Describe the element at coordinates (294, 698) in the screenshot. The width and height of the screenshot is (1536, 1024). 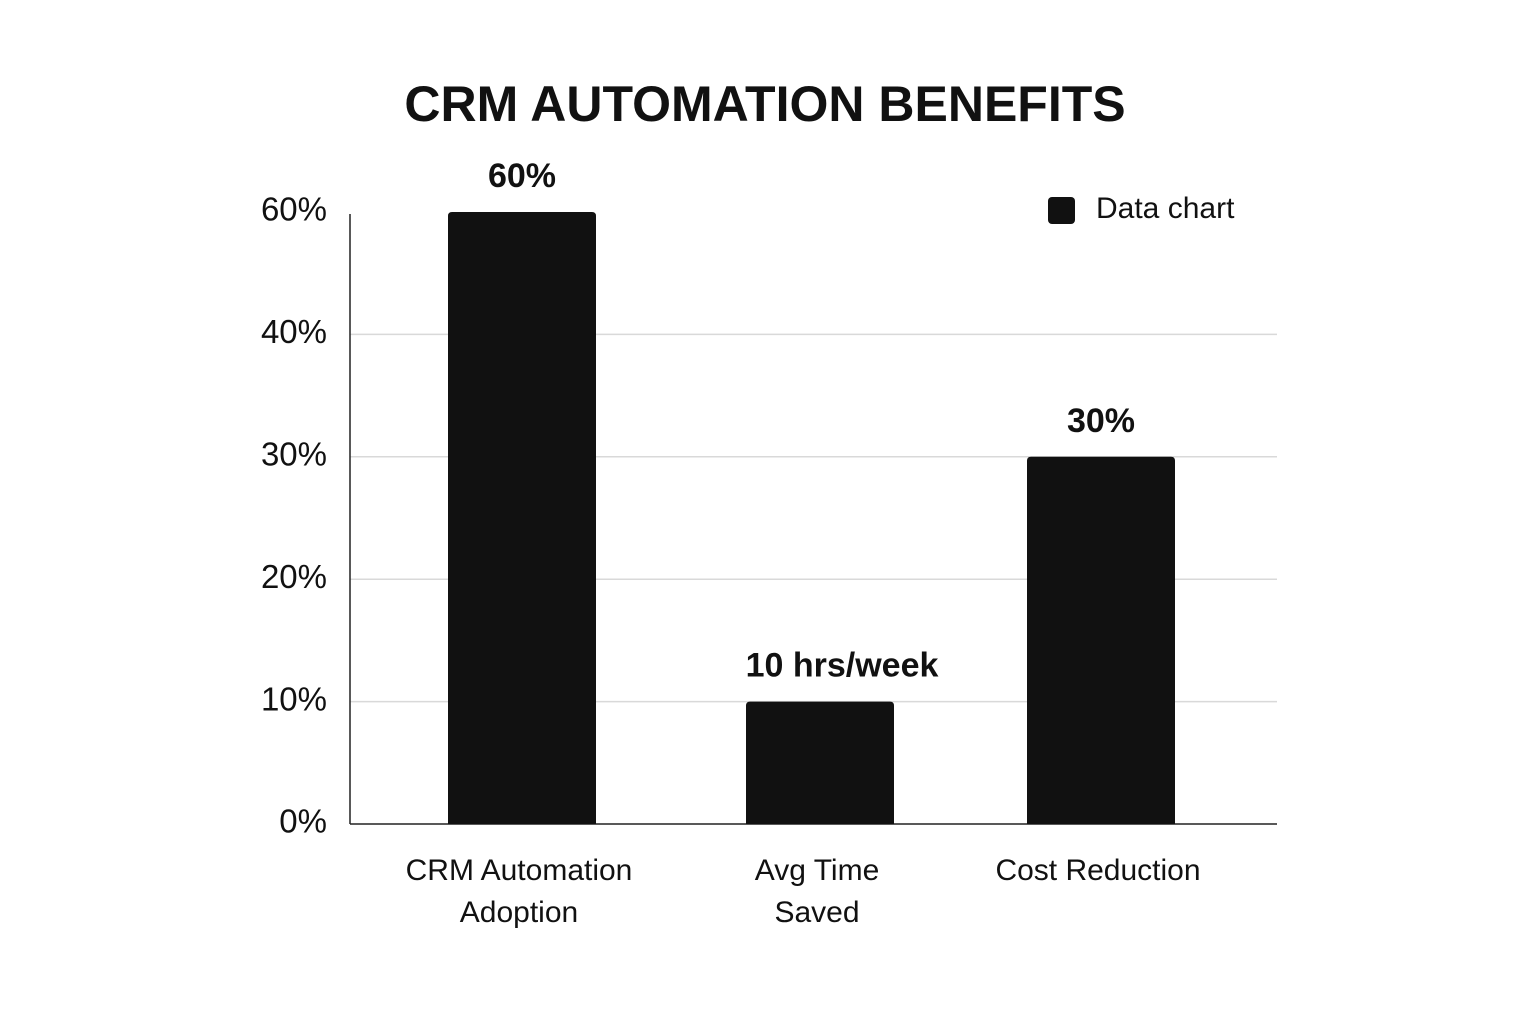
I see `y-tick-label: 10%` at that location.